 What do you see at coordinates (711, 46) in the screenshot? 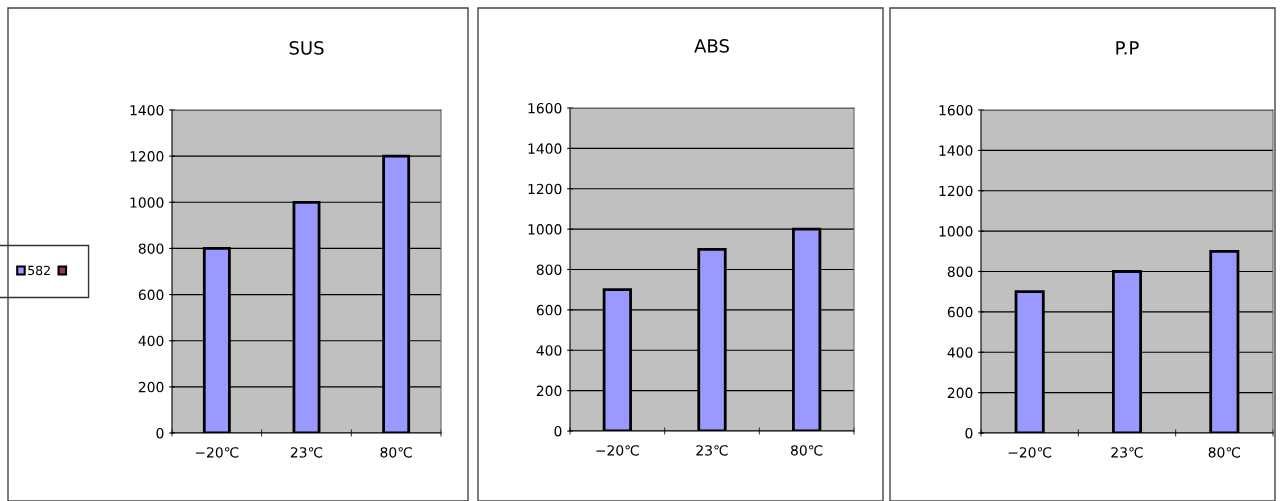
I see `chart-title: ABS` at bounding box center [711, 46].